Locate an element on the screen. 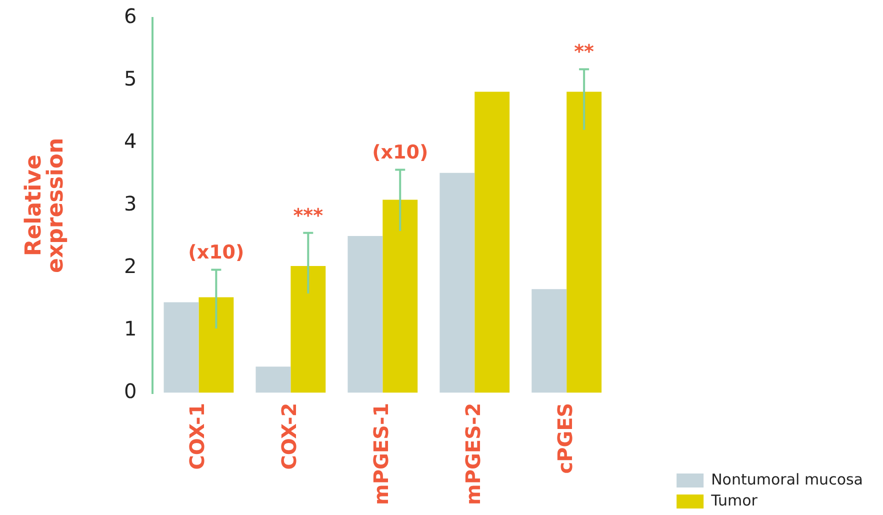 The height and width of the screenshot is (515, 883). x-tick-label: cPGES is located at coordinates (564, 438).